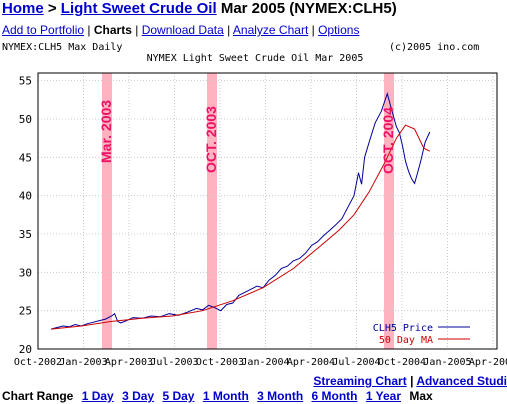 The width and height of the screenshot is (507, 404). I want to click on chart-symbol-label: NYMEX:CLH5 Max Daily, so click(62, 47).